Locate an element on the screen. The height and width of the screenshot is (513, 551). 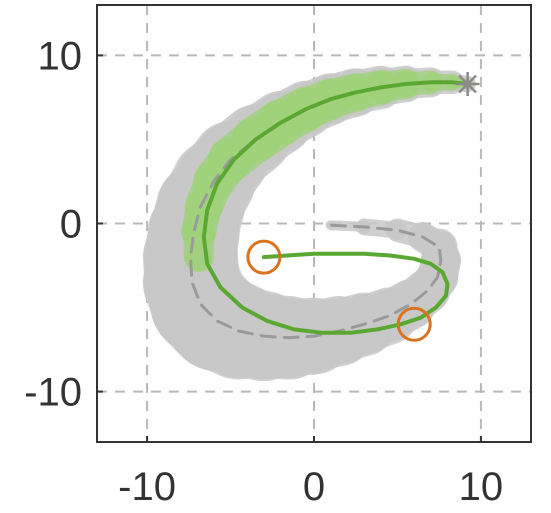
star-marker-stroke is located at coordinates (467, 84).